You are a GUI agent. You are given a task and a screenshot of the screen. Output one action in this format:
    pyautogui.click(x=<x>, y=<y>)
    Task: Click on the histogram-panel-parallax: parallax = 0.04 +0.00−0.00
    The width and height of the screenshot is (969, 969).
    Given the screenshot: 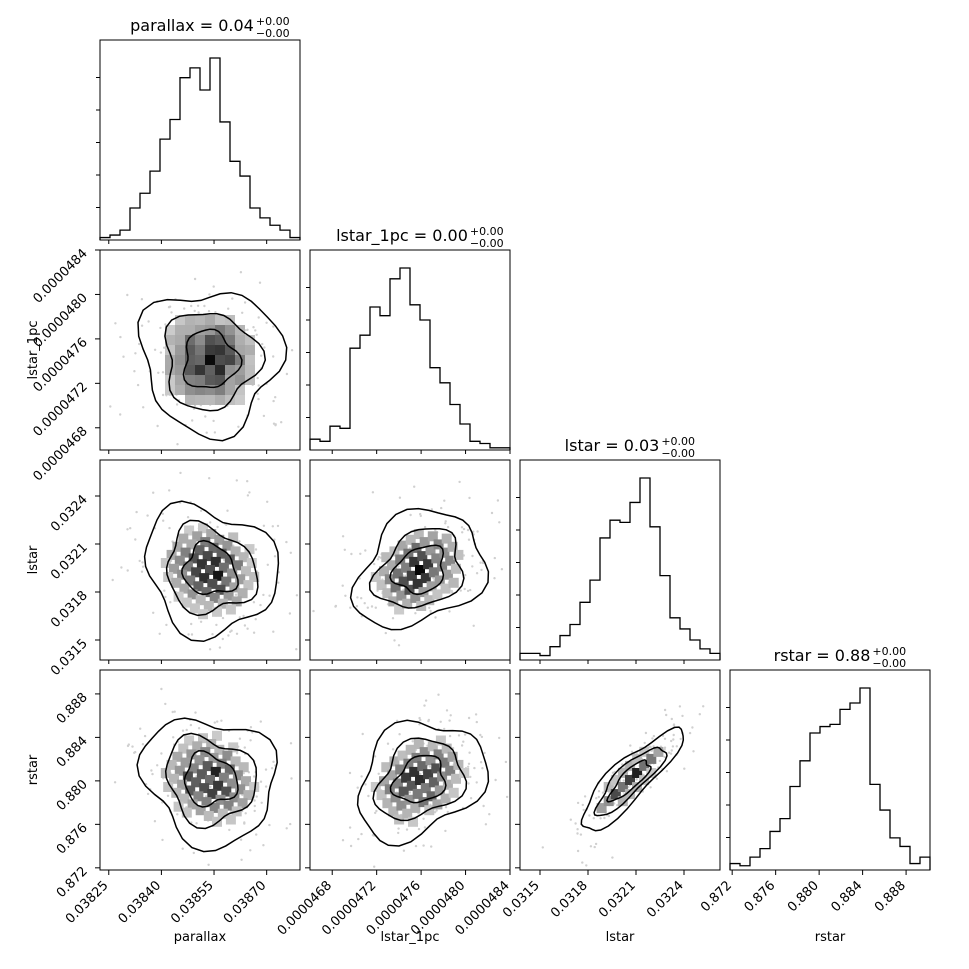 What is the action you would take?
    pyautogui.click(x=198, y=128)
    